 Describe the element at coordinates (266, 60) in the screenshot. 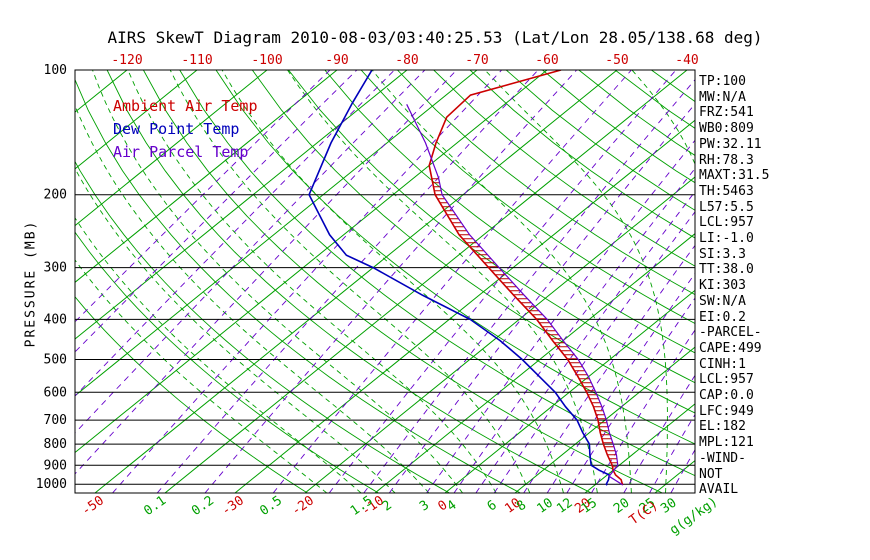

I see `top-axis-tick-label: -100` at that location.